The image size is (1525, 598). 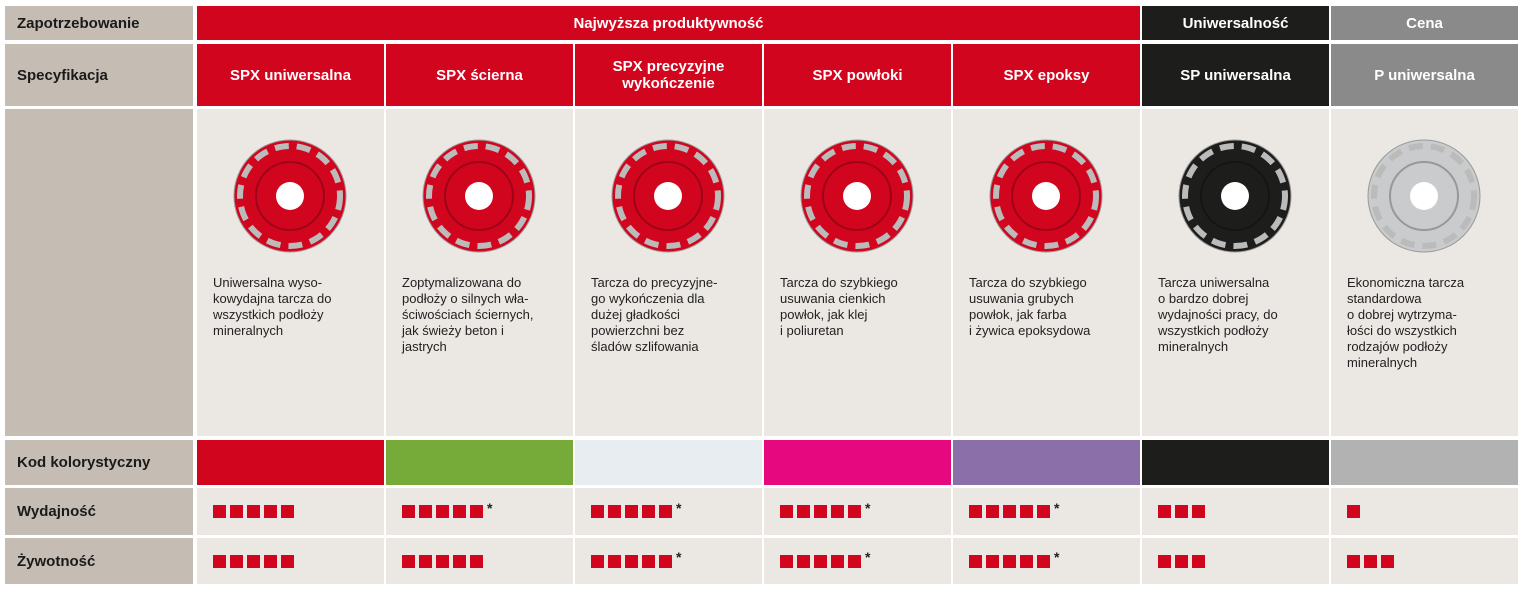 I want to click on product-header: P uniwersalna, so click(x=1424, y=75).